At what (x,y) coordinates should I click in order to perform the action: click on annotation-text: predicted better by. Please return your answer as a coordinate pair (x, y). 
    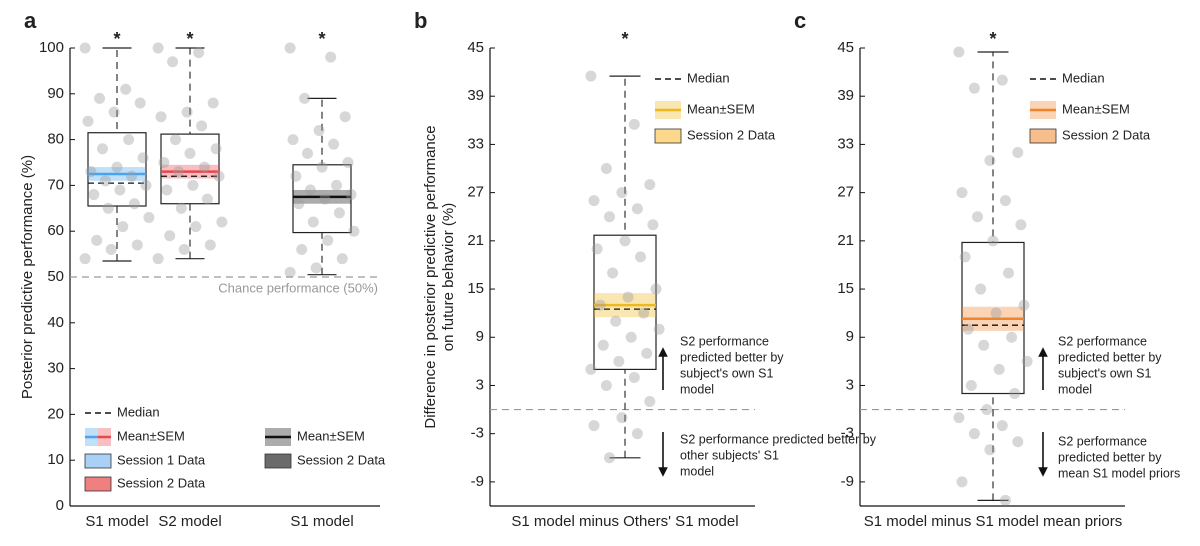
    Looking at the image, I should click on (1110, 357).